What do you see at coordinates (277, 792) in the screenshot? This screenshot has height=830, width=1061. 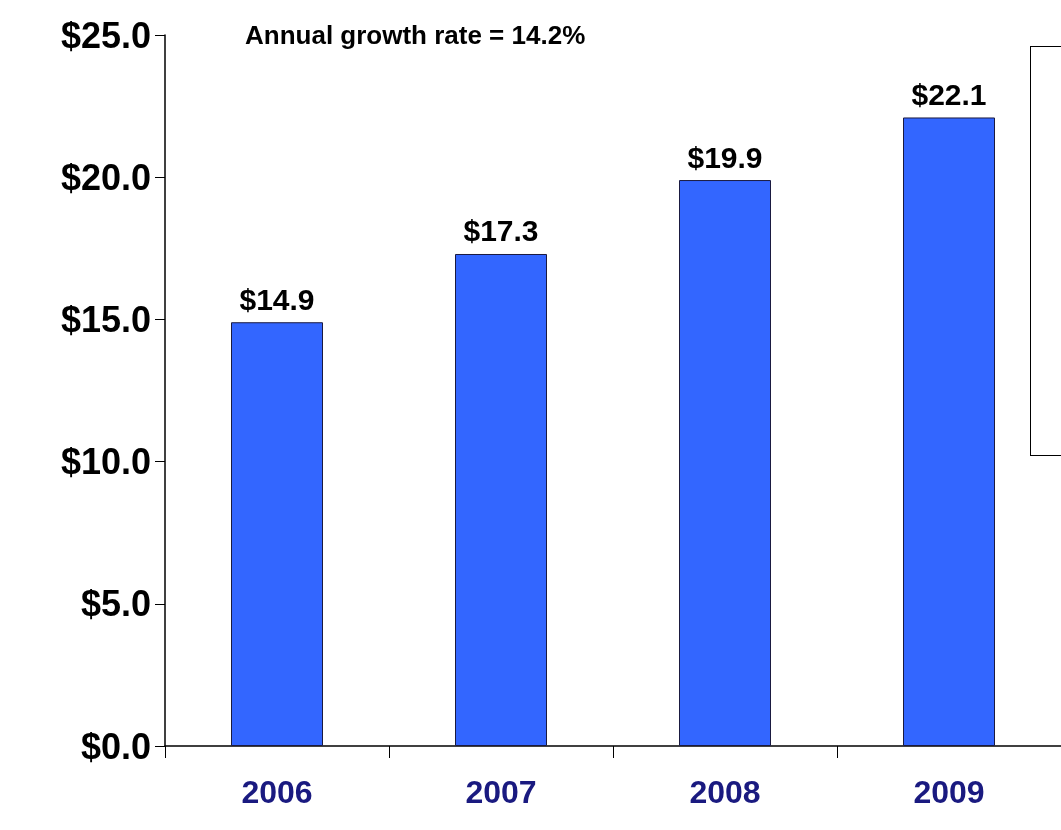 I see `x-tick-label: 2006` at bounding box center [277, 792].